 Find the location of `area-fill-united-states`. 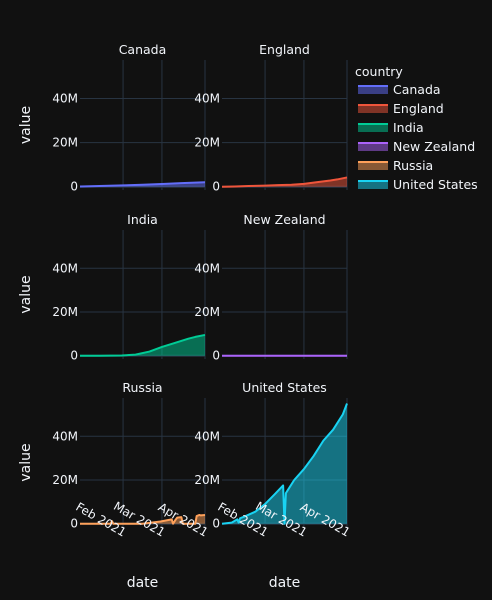

area-fill-united-states is located at coordinates (284, 463).